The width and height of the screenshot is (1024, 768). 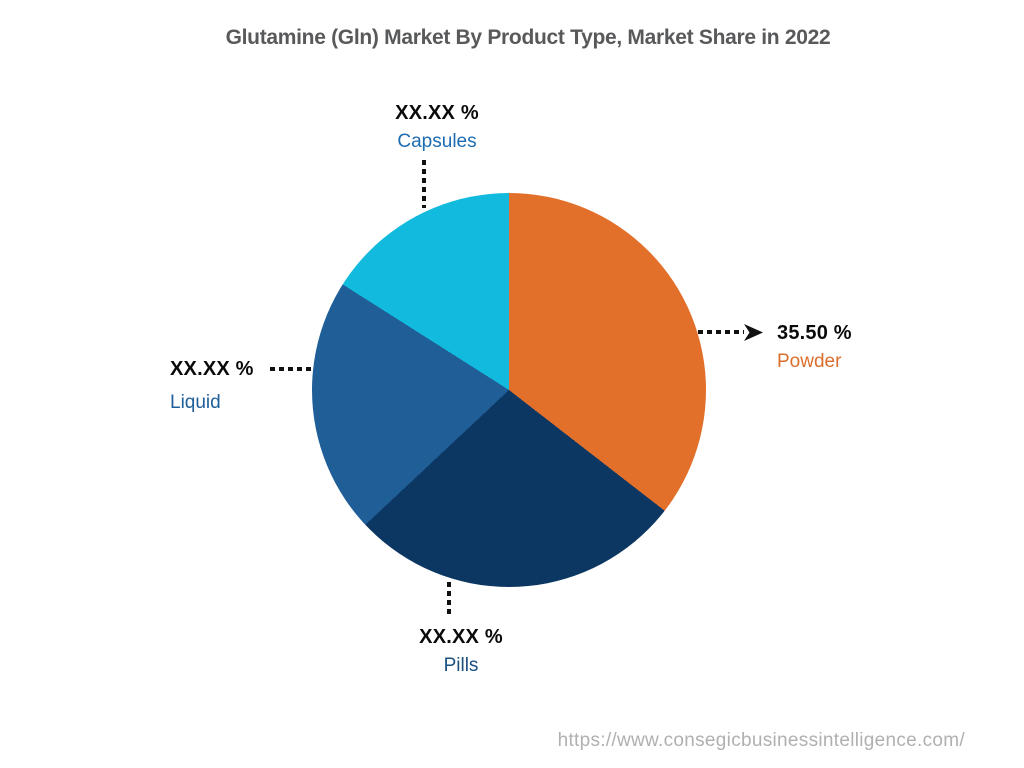 I want to click on callout-capsules: XX.XX % Capsules, so click(x=437, y=127).